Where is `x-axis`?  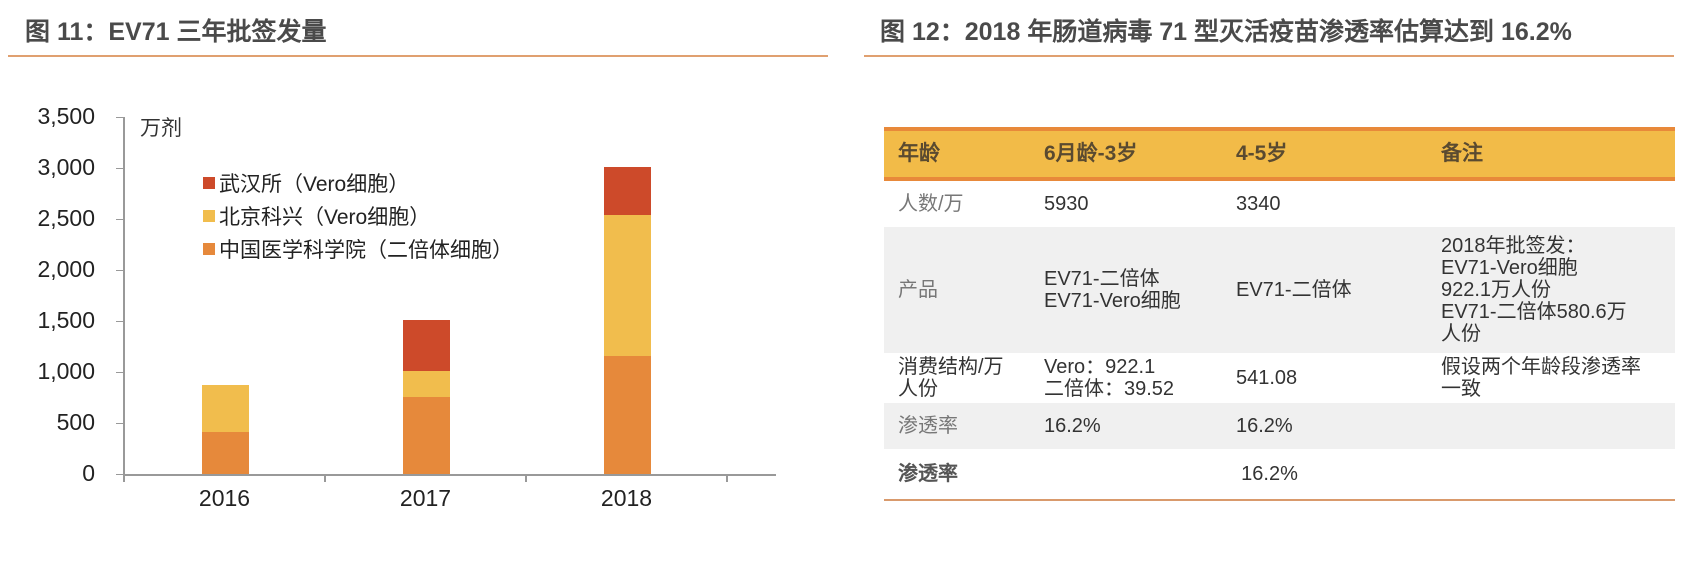 x-axis is located at coordinates (449, 475).